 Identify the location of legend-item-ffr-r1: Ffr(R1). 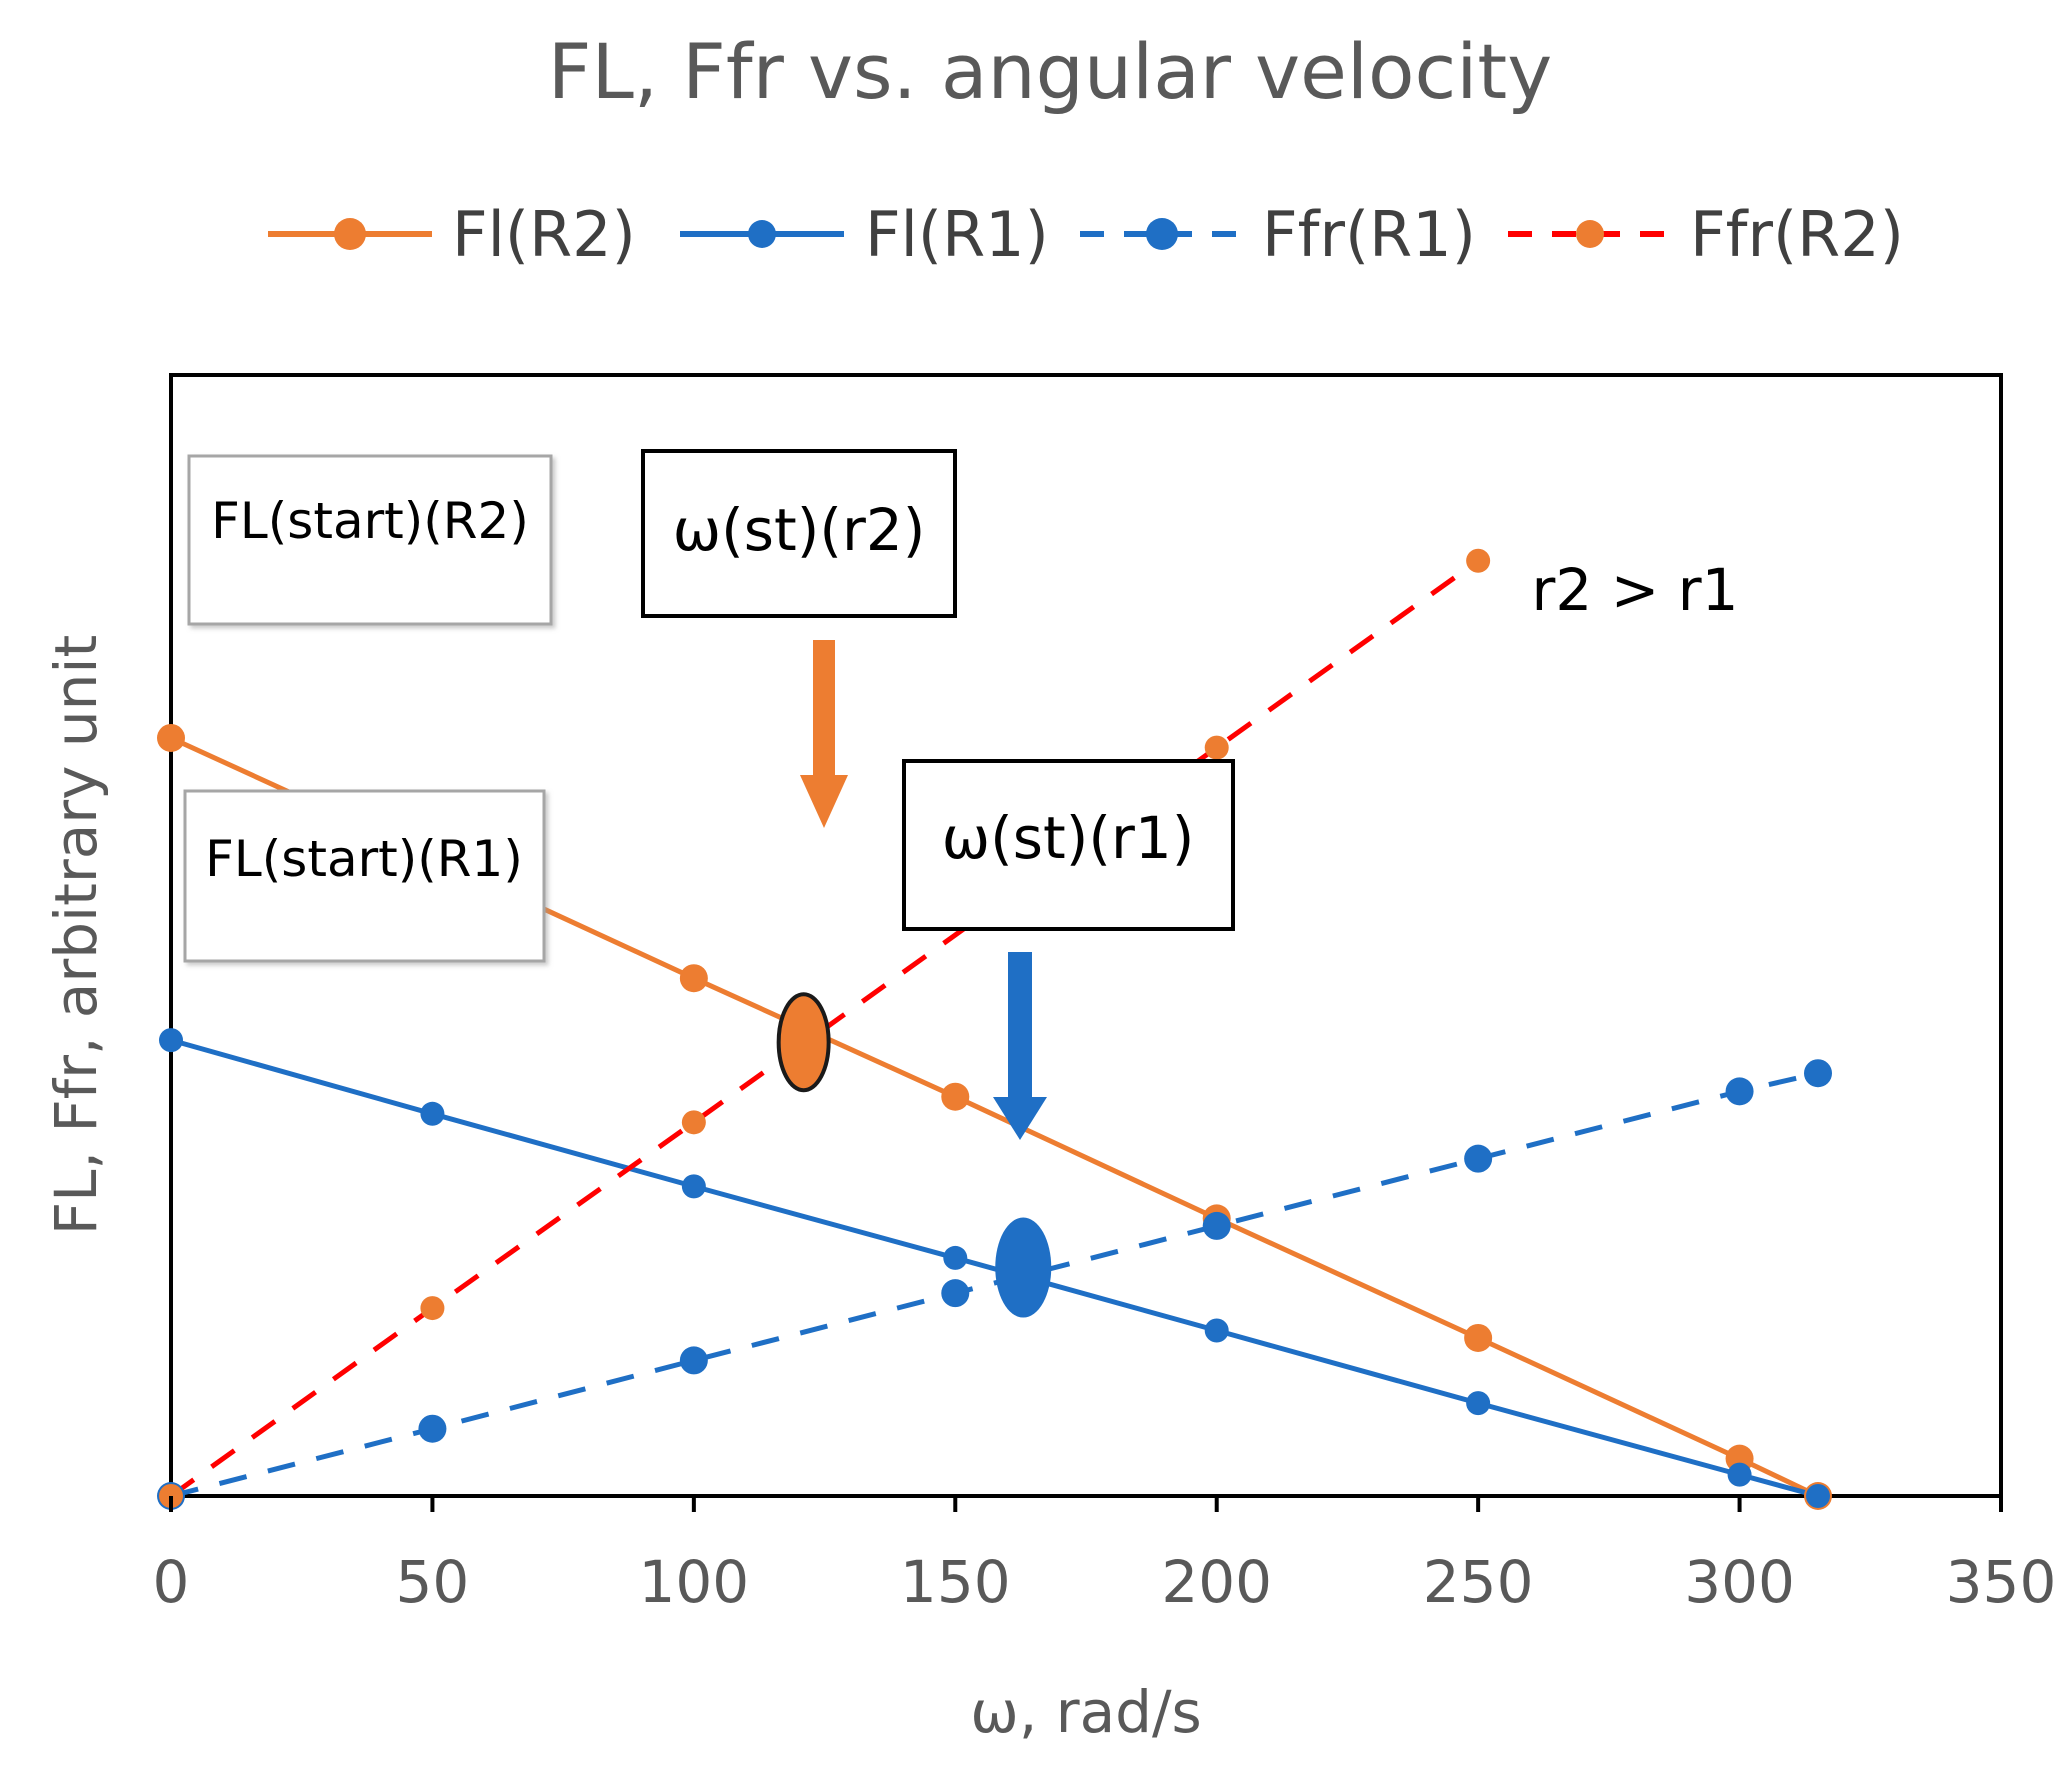
(1278, 234).